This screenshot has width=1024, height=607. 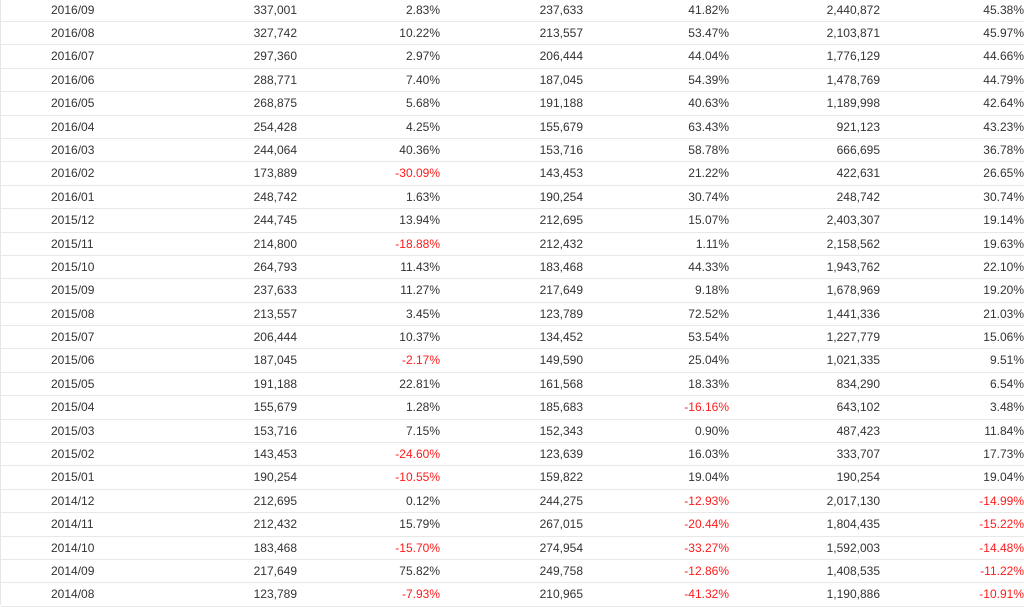 I want to click on cell-value-c: 2,103,871, so click(x=853, y=33).